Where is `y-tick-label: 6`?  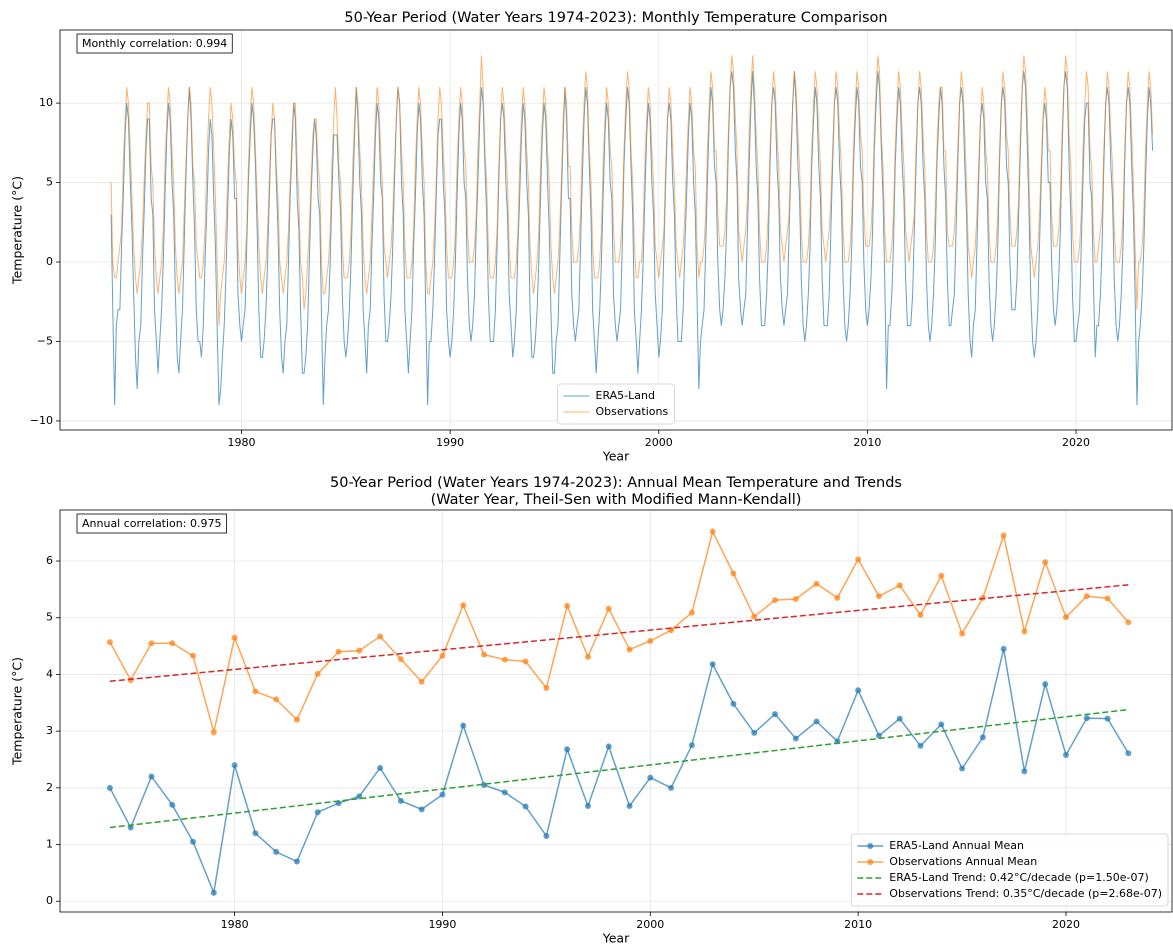
y-tick-label: 6 is located at coordinates (49, 560).